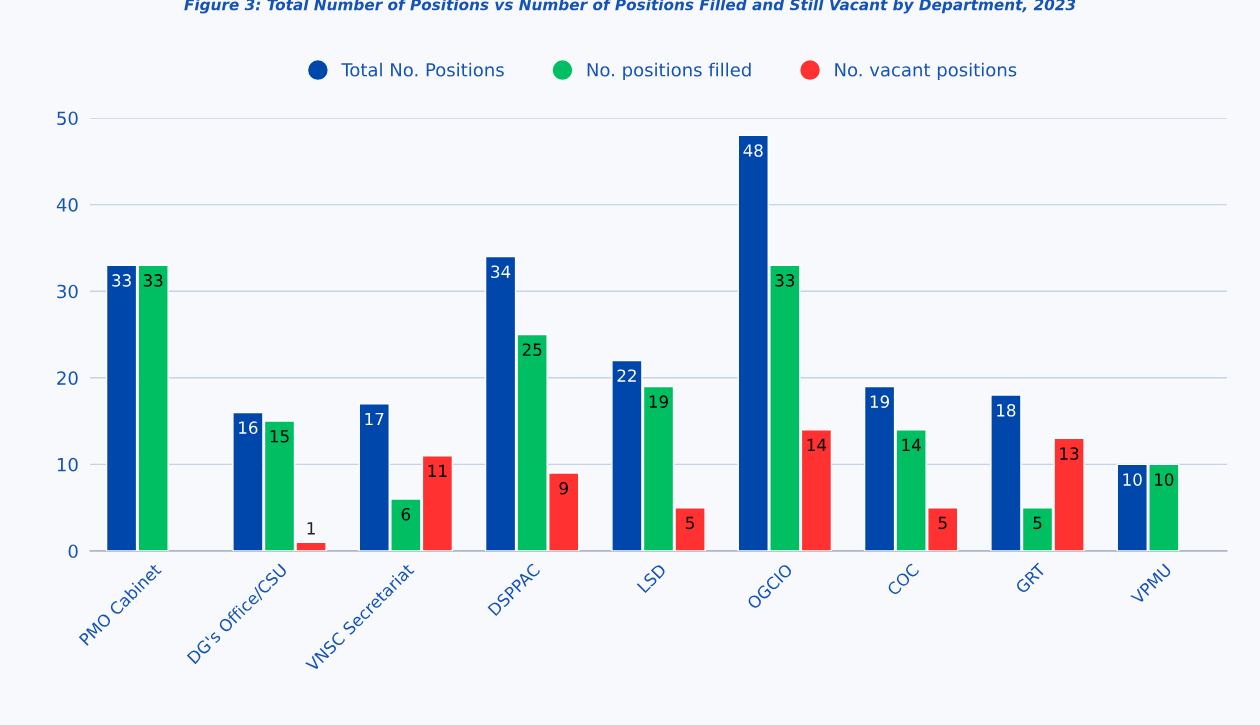 Image resolution: width=1260 pixels, height=725 pixels. Describe the element at coordinates (67, 118) in the screenshot. I see `y-tick-label: 50` at that location.